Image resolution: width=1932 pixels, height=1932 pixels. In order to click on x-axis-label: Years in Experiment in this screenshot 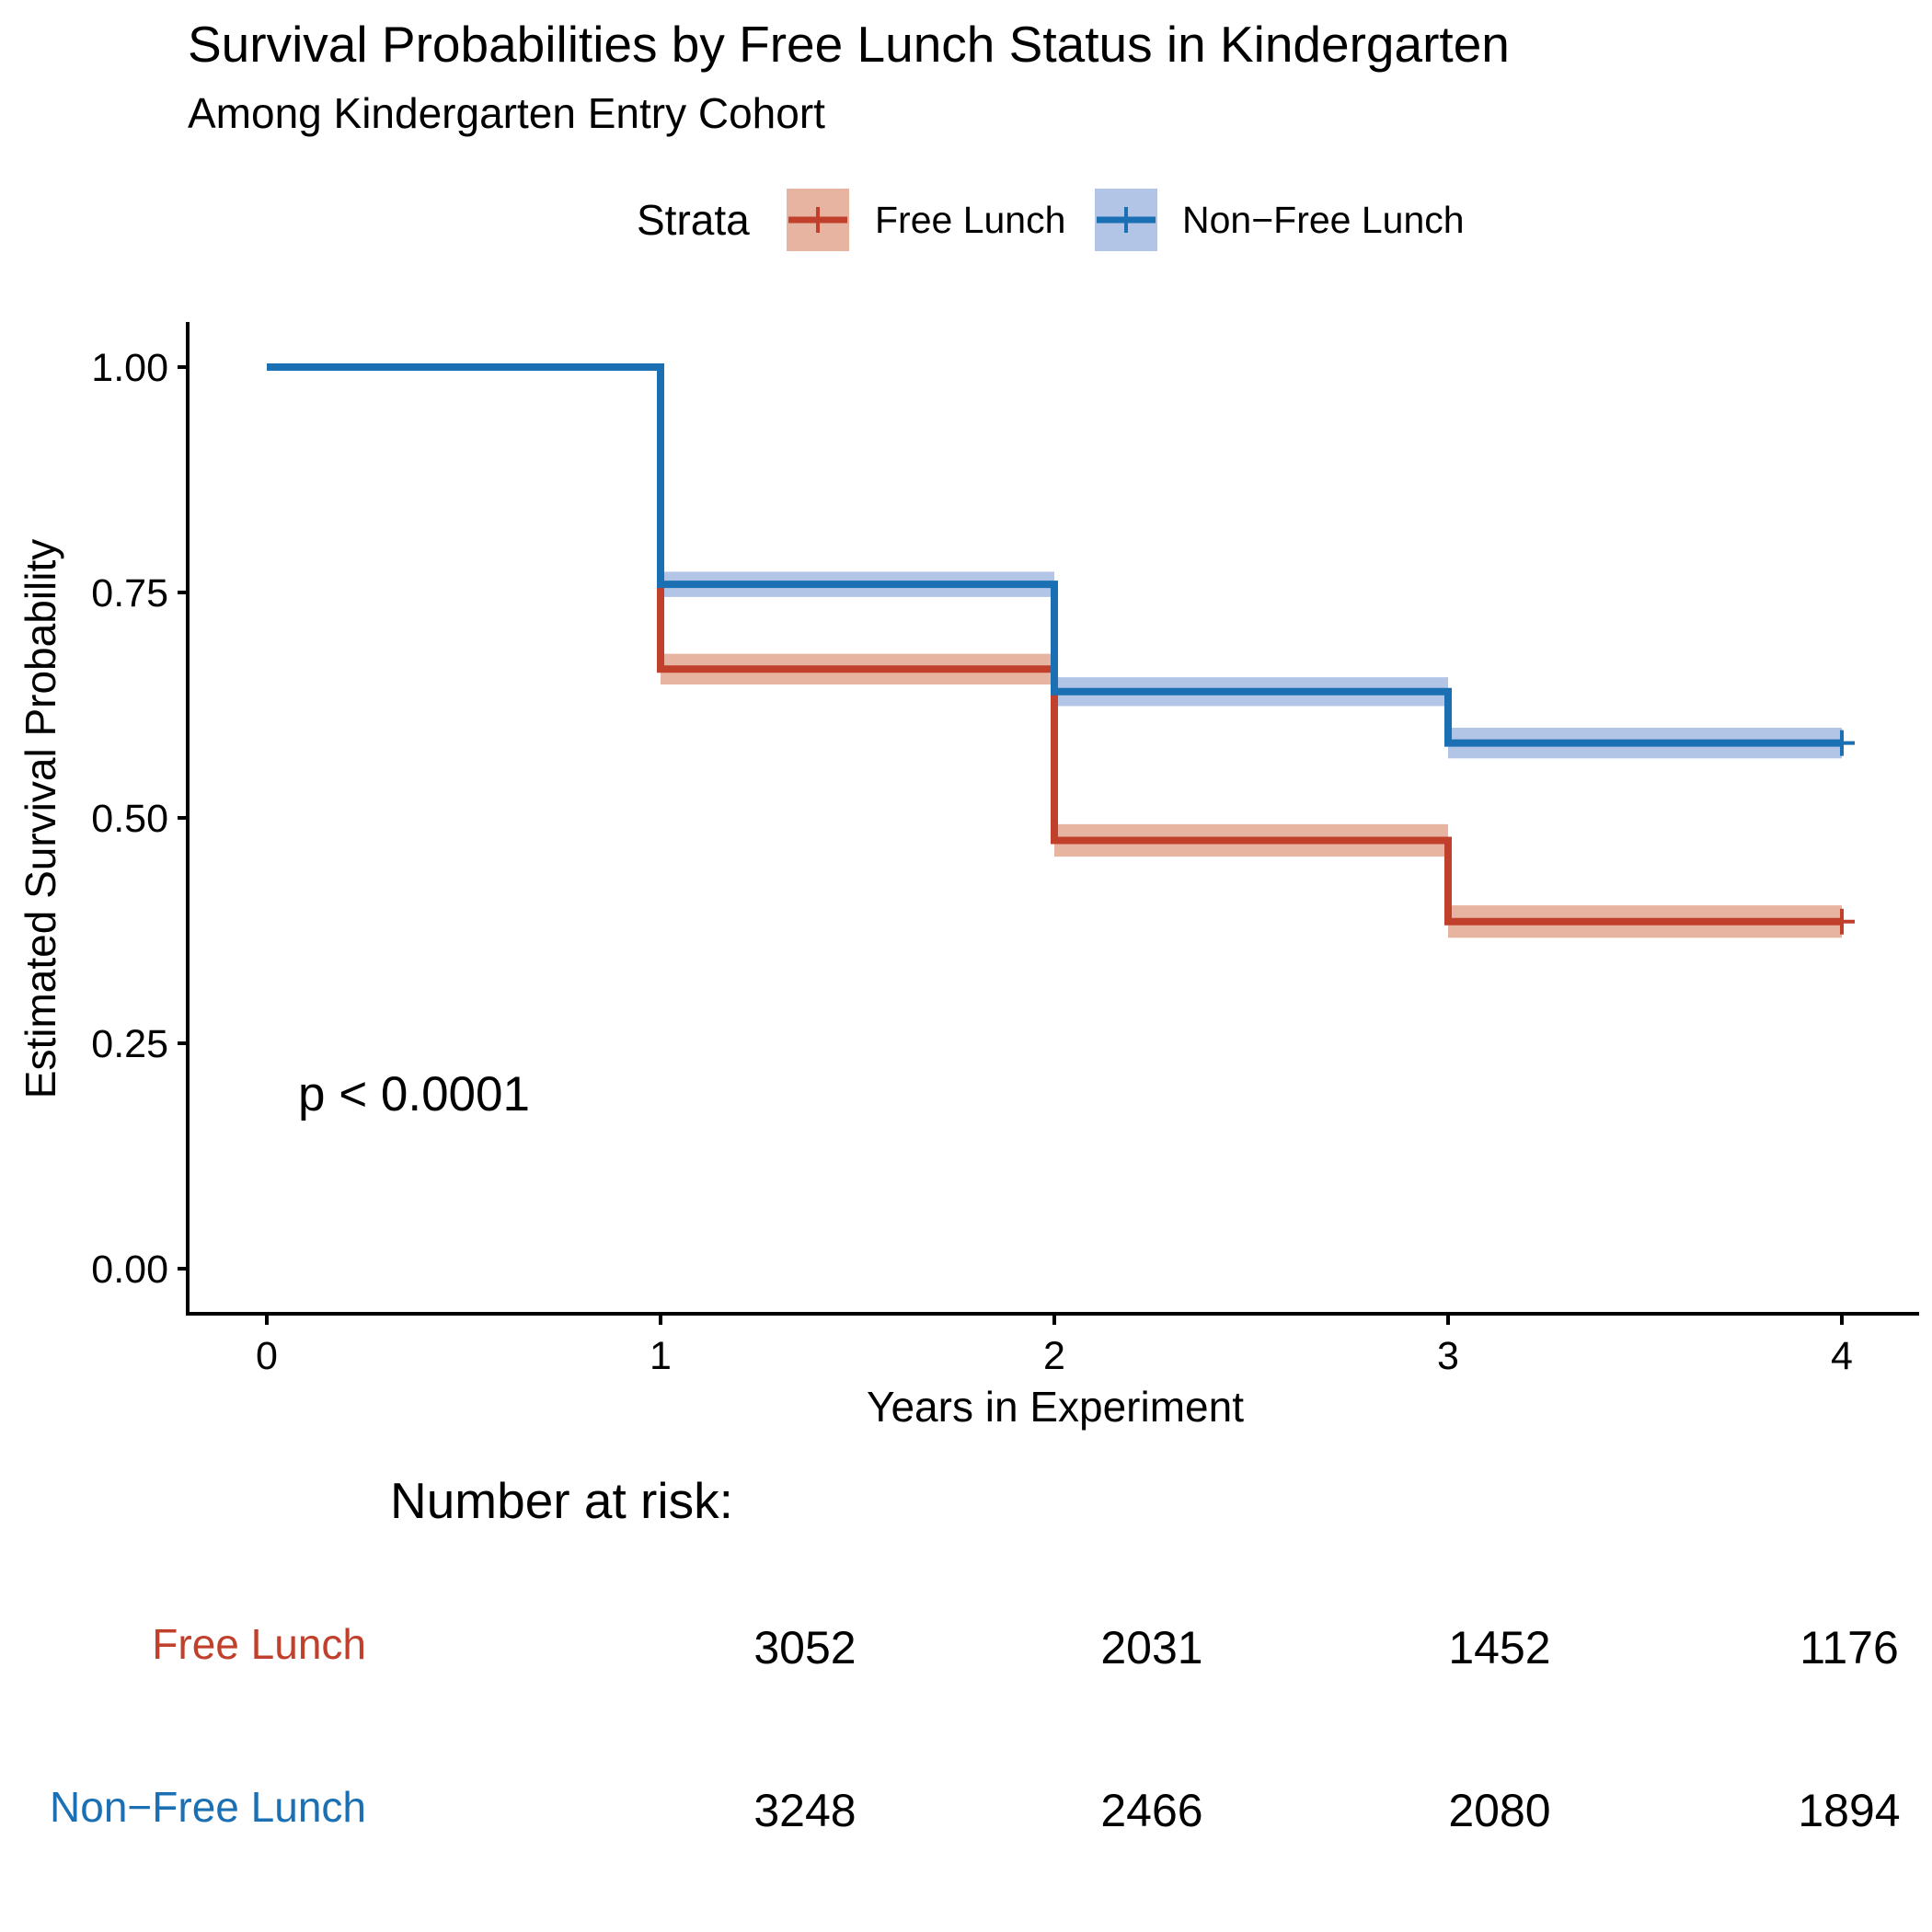, I will do `click(1055, 1407)`.